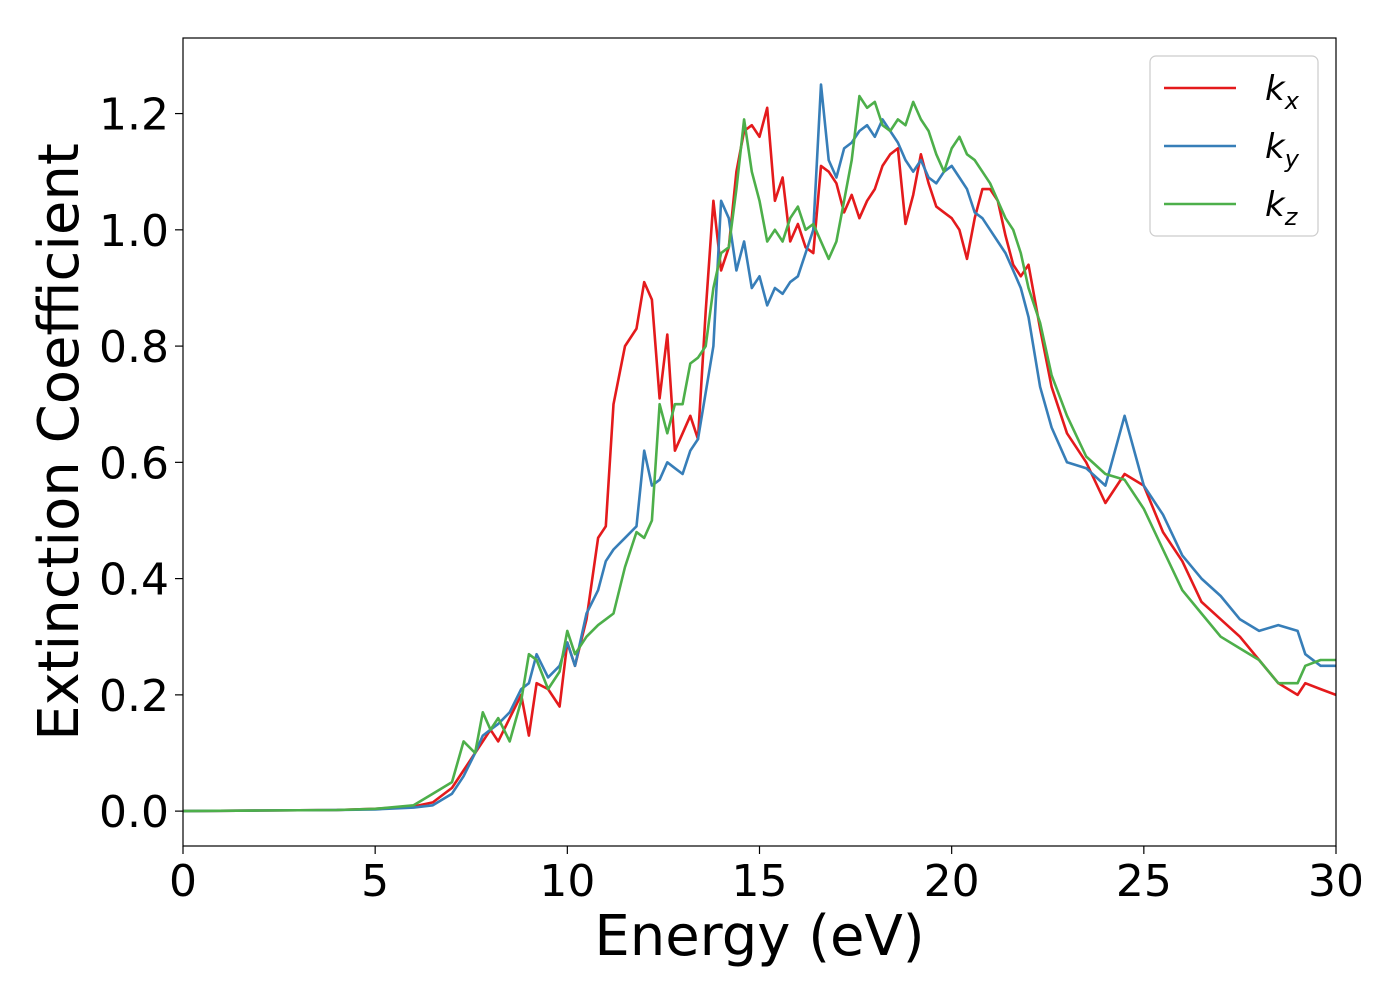 Image resolution: width=1400 pixels, height=1004 pixels. Describe the element at coordinates (760, 881) in the screenshot. I see `x-tick-label: 15` at that location.